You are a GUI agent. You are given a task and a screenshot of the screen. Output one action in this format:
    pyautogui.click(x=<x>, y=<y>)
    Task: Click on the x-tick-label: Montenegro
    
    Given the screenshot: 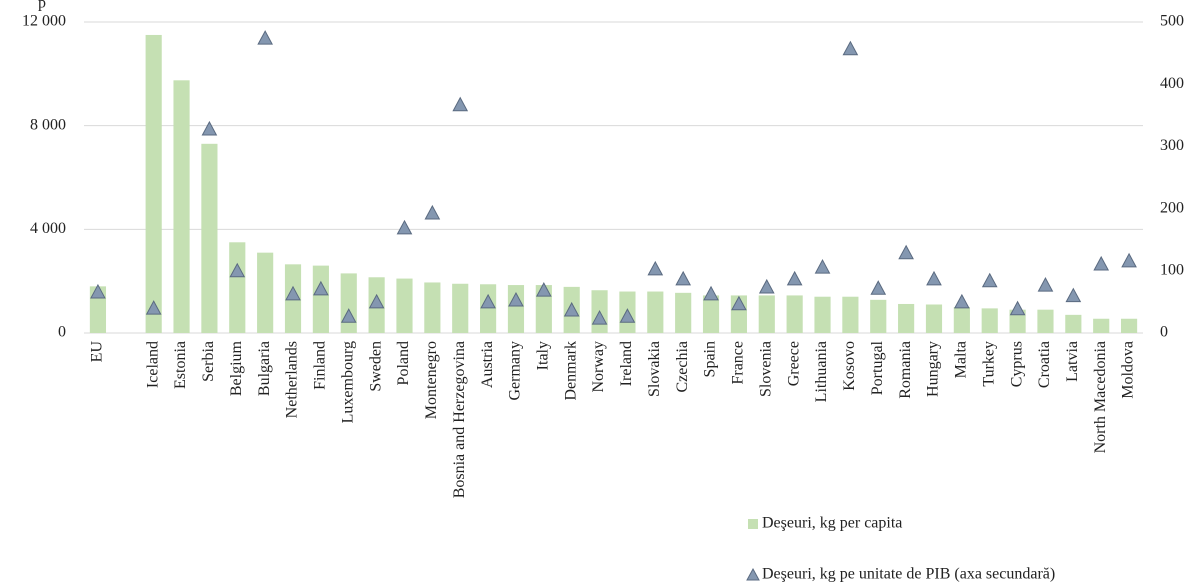 What is the action you would take?
    pyautogui.click(x=431, y=380)
    